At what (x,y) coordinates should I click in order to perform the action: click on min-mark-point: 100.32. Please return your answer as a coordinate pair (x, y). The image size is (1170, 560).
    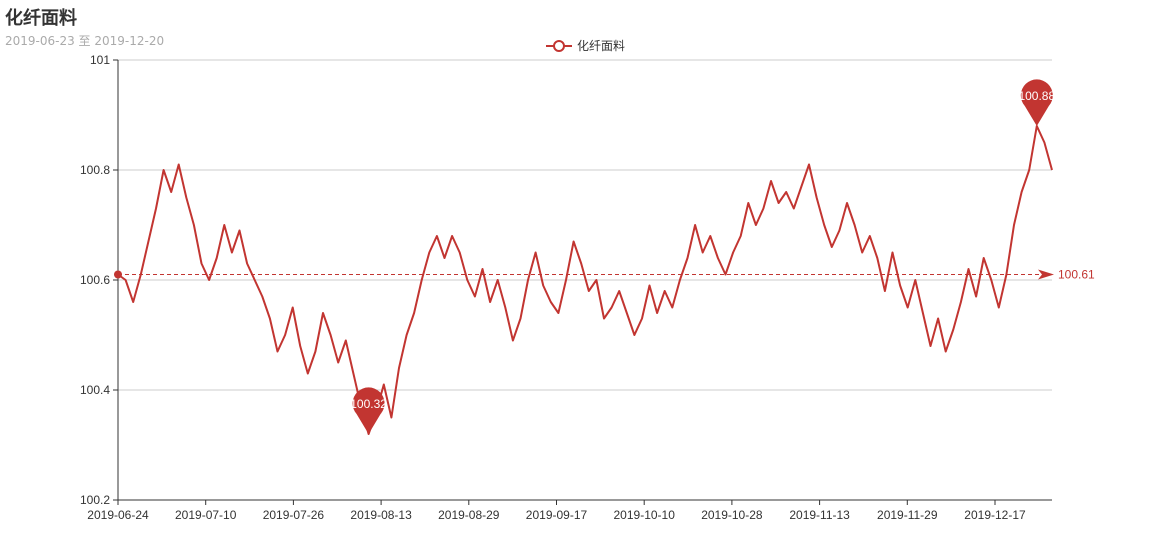
    Looking at the image, I should click on (368, 410).